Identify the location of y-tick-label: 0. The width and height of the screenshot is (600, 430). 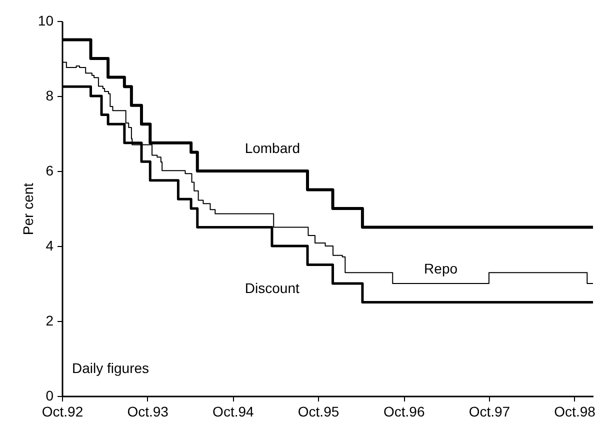
(50, 396).